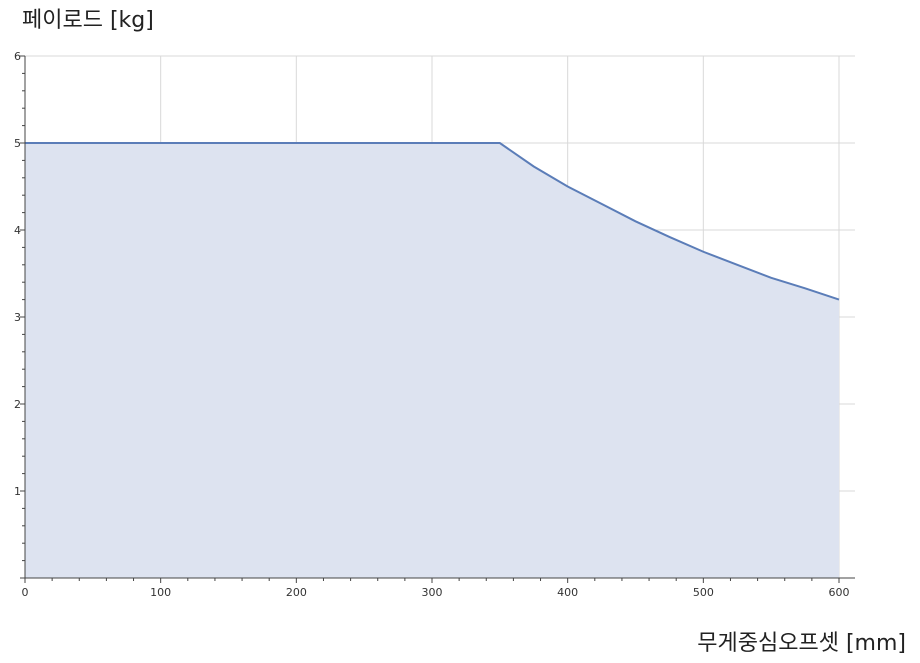 The image size is (920, 663). What do you see at coordinates (296, 592) in the screenshot?
I see `x-tick-label-200: 200` at bounding box center [296, 592].